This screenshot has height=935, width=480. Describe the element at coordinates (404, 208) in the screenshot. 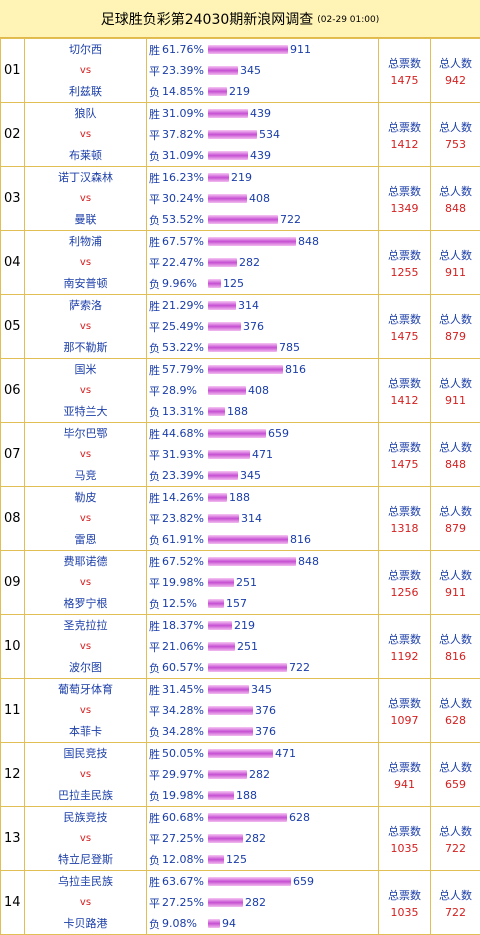

I see `total-votes-value: 1349` at that location.